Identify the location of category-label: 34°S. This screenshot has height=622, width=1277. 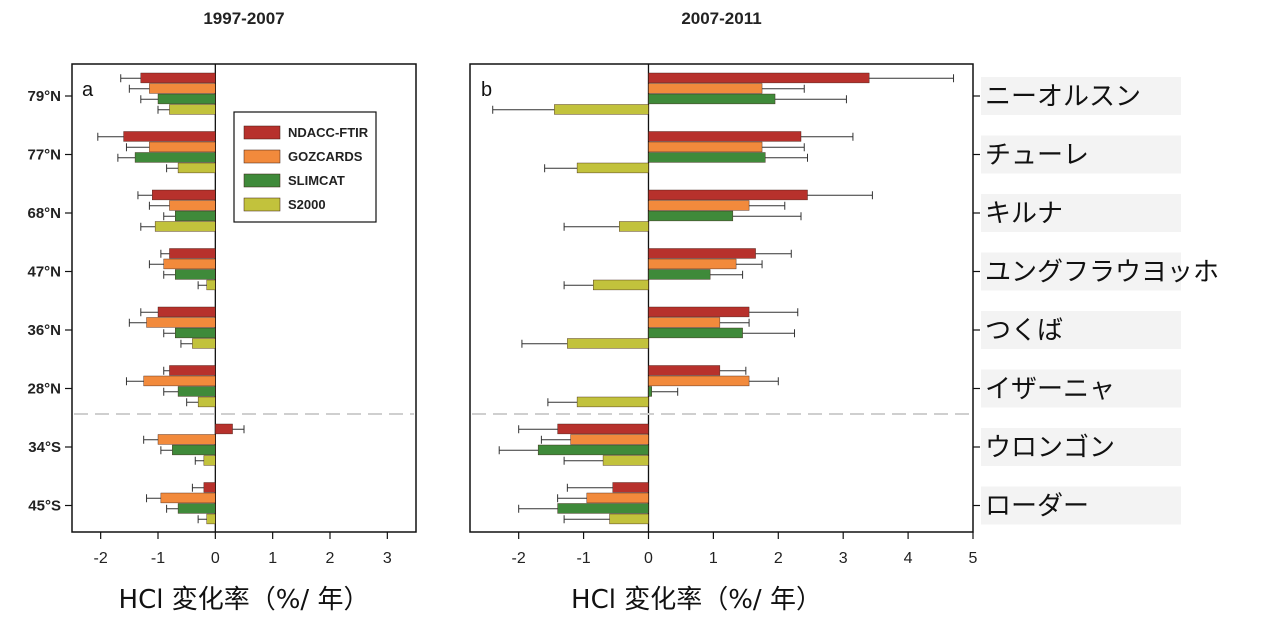
(44, 447).